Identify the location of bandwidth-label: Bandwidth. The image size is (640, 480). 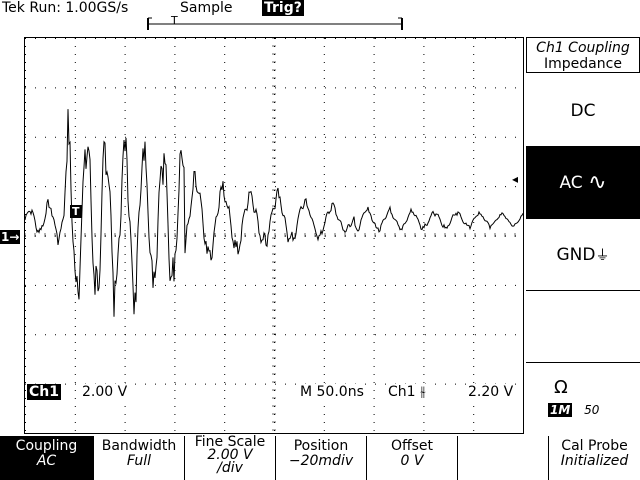
(139, 446).